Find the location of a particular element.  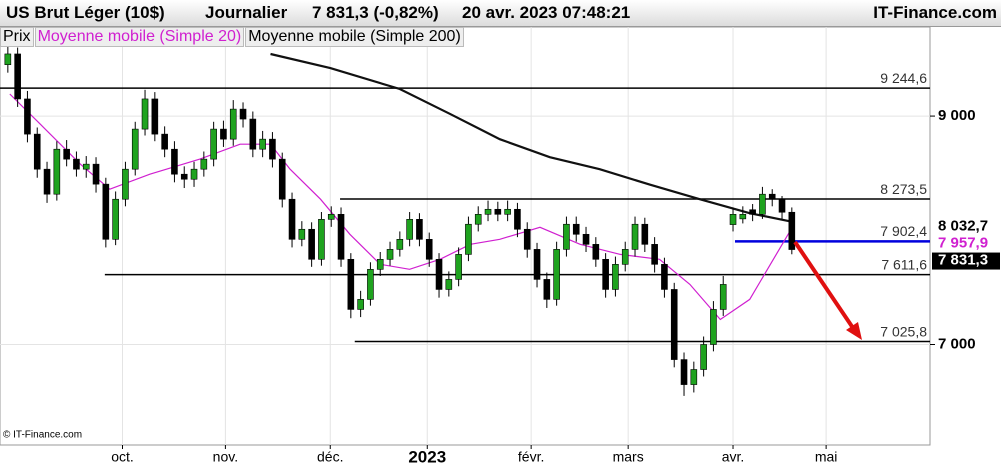

level-label: 7 025,8 is located at coordinates (903, 331).